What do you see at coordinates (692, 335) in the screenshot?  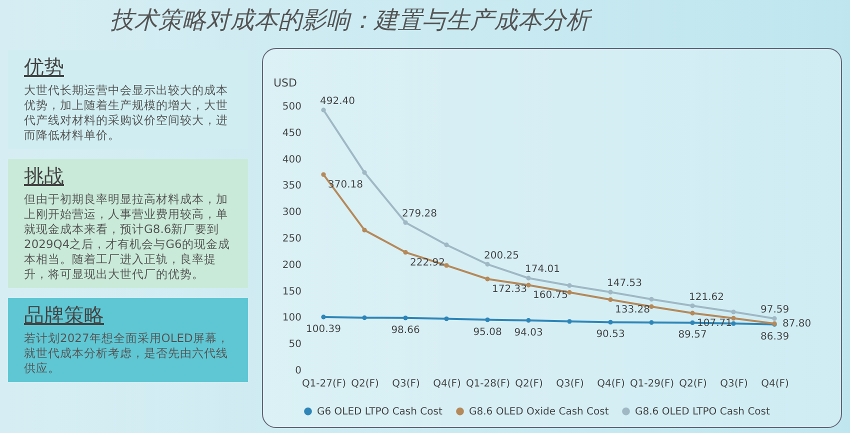 I see `data-label: 89.57` at bounding box center [692, 335].